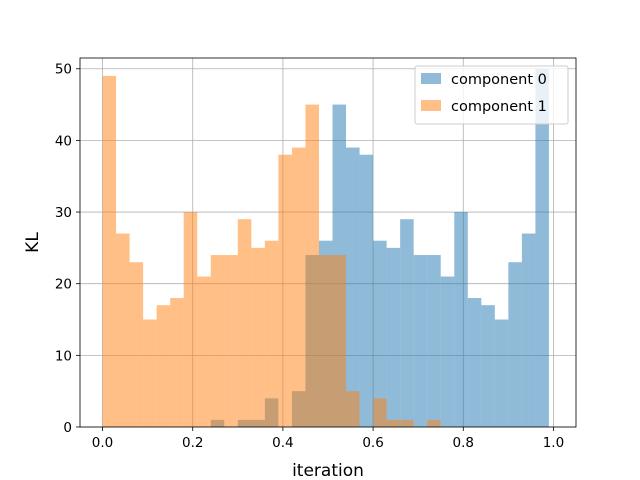 The width and height of the screenshot is (640, 480). What do you see at coordinates (463, 443) in the screenshot?
I see `x-tick-label: 0.8` at bounding box center [463, 443].